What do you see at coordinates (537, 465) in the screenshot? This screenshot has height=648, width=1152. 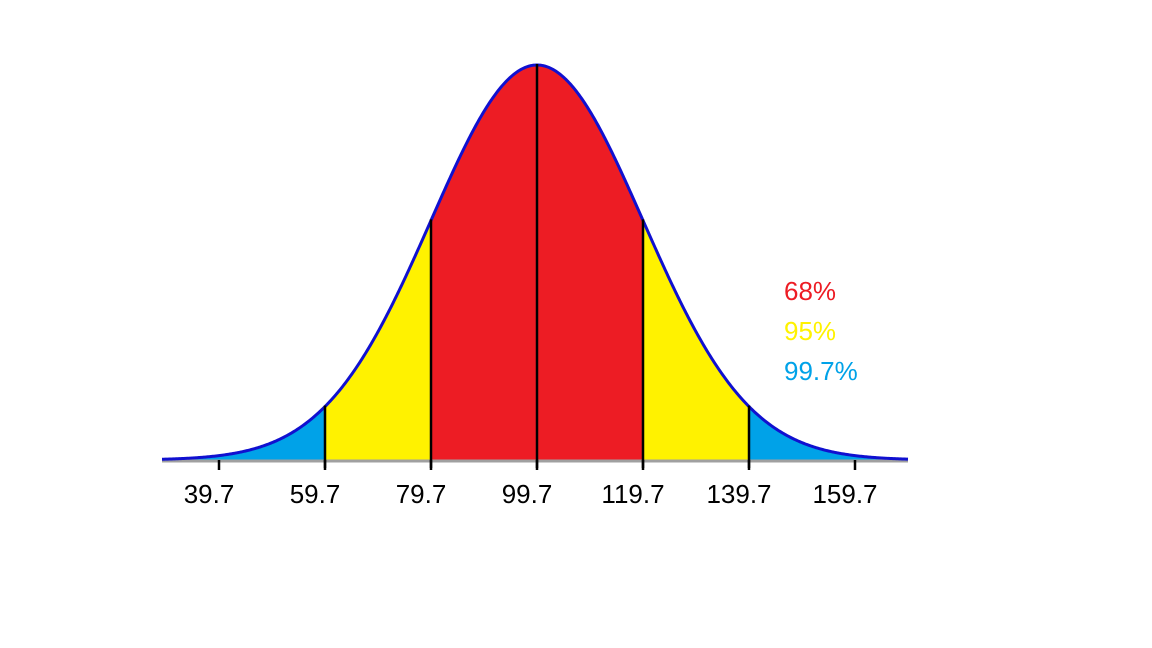 I see `x-axis-ticks` at bounding box center [537, 465].